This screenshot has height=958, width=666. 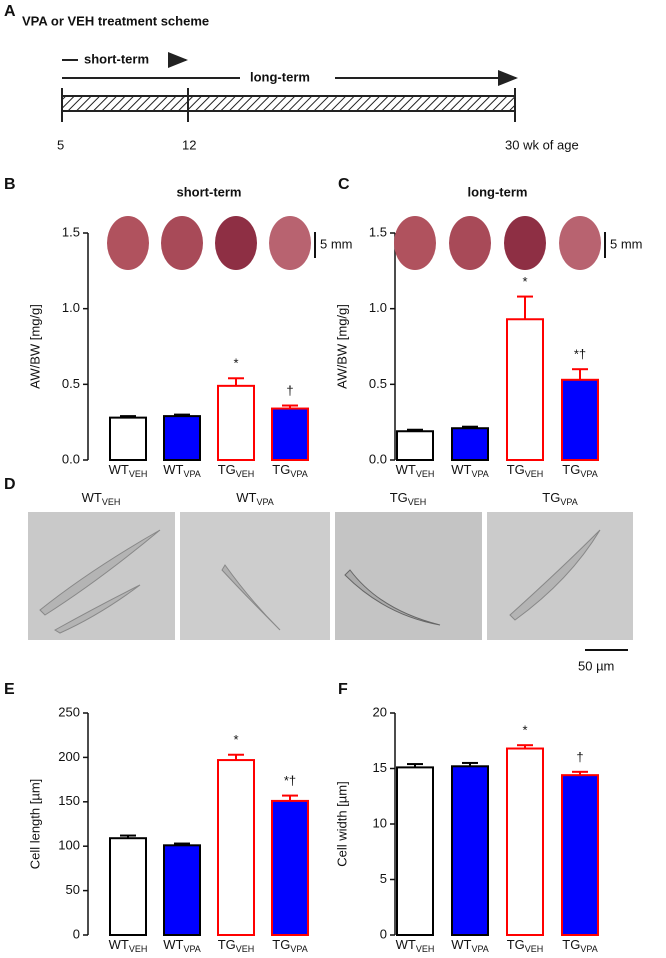 What do you see at coordinates (34, 824) in the screenshot?
I see `y-axis-label: Cell length [µm]` at bounding box center [34, 824].